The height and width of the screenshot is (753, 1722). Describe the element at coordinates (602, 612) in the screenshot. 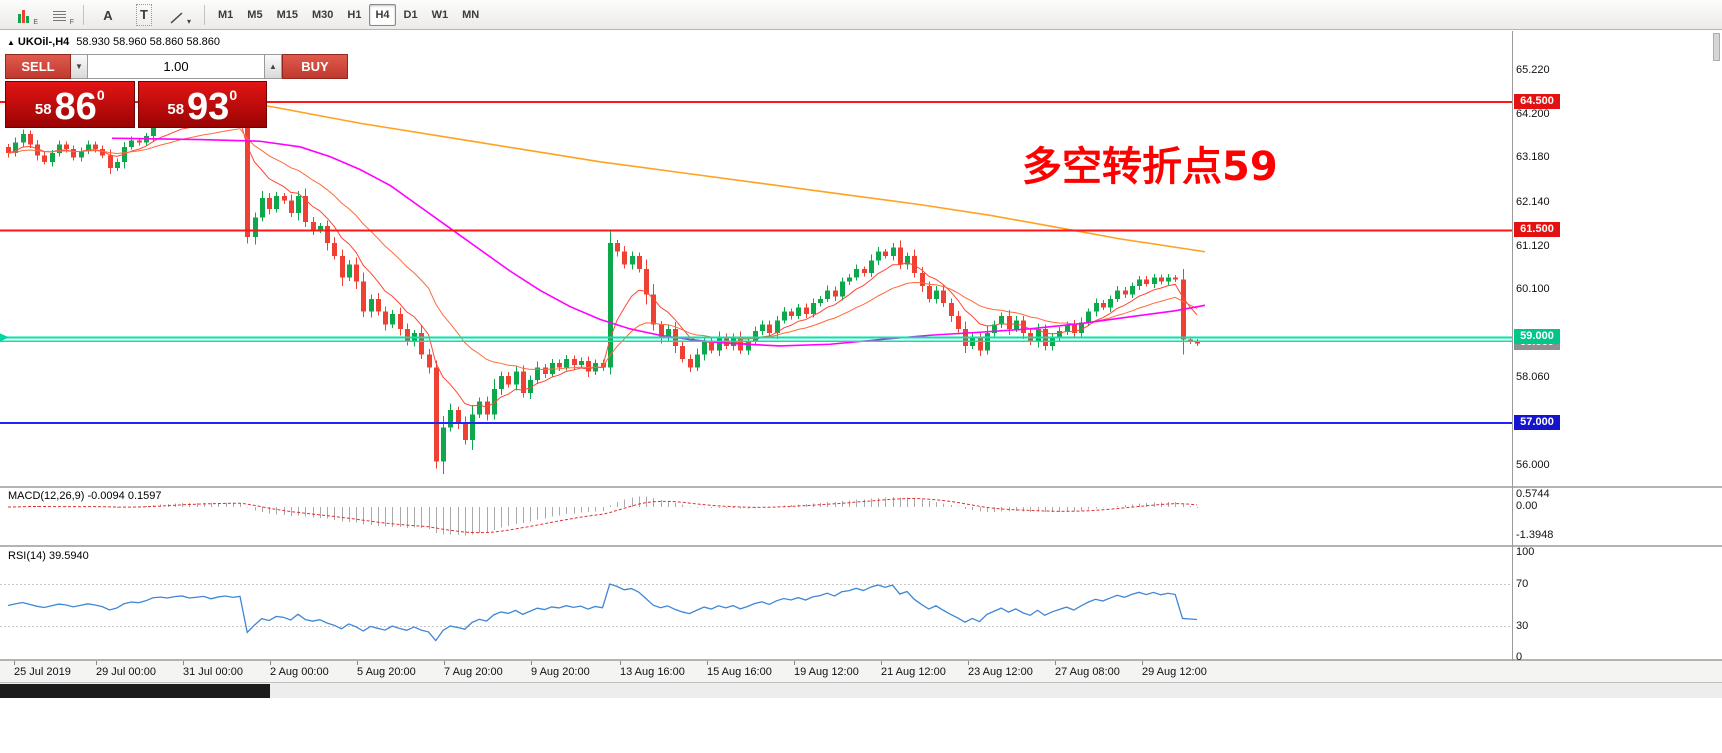

I see `rsi-line` at that location.